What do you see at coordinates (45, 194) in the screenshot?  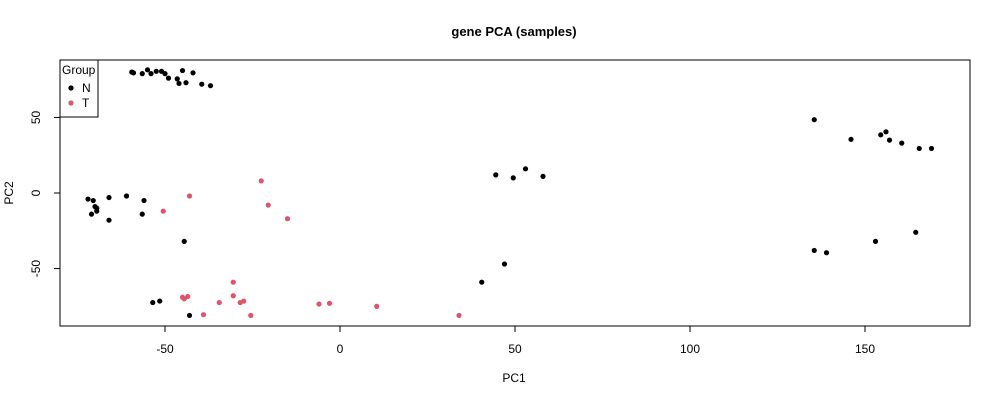 I see `y-axis: -50 0 50` at bounding box center [45, 194].